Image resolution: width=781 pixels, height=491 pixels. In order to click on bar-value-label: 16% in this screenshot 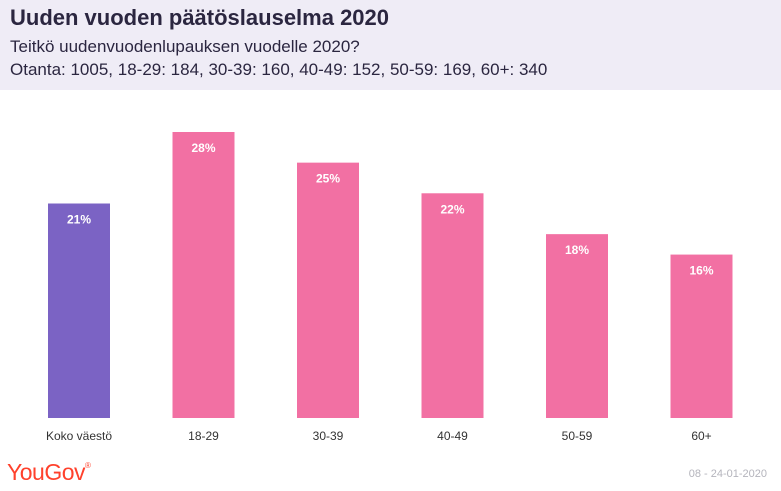, I will do `click(701, 271)`.